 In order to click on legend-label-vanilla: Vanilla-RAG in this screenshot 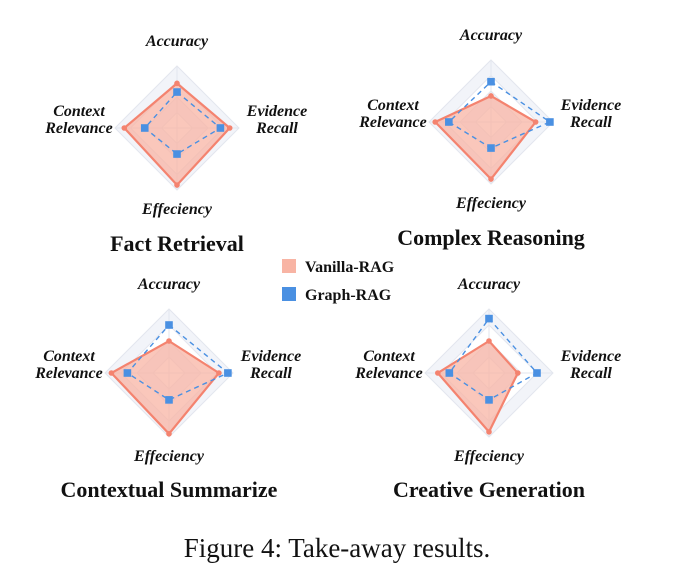, I will do `click(350, 267)`.